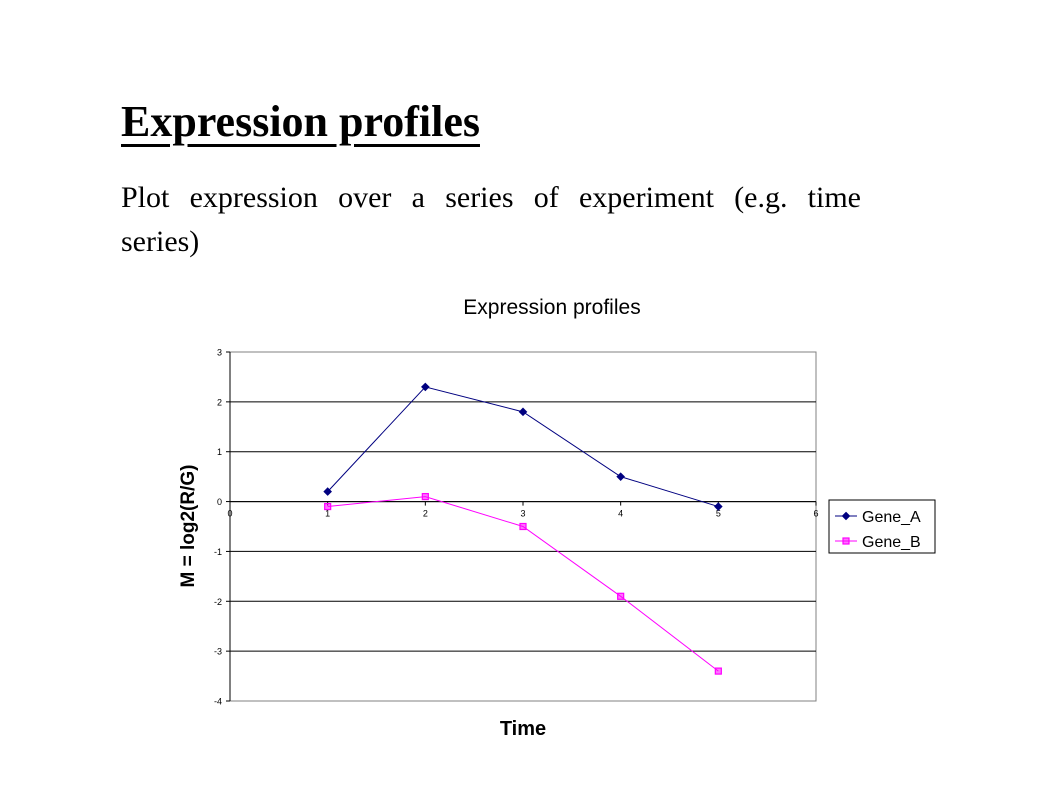  What do you see at coordinates (815, 514) in the screenshot?
I see `x-tick-label: 6` at bounding box center [815, 514].